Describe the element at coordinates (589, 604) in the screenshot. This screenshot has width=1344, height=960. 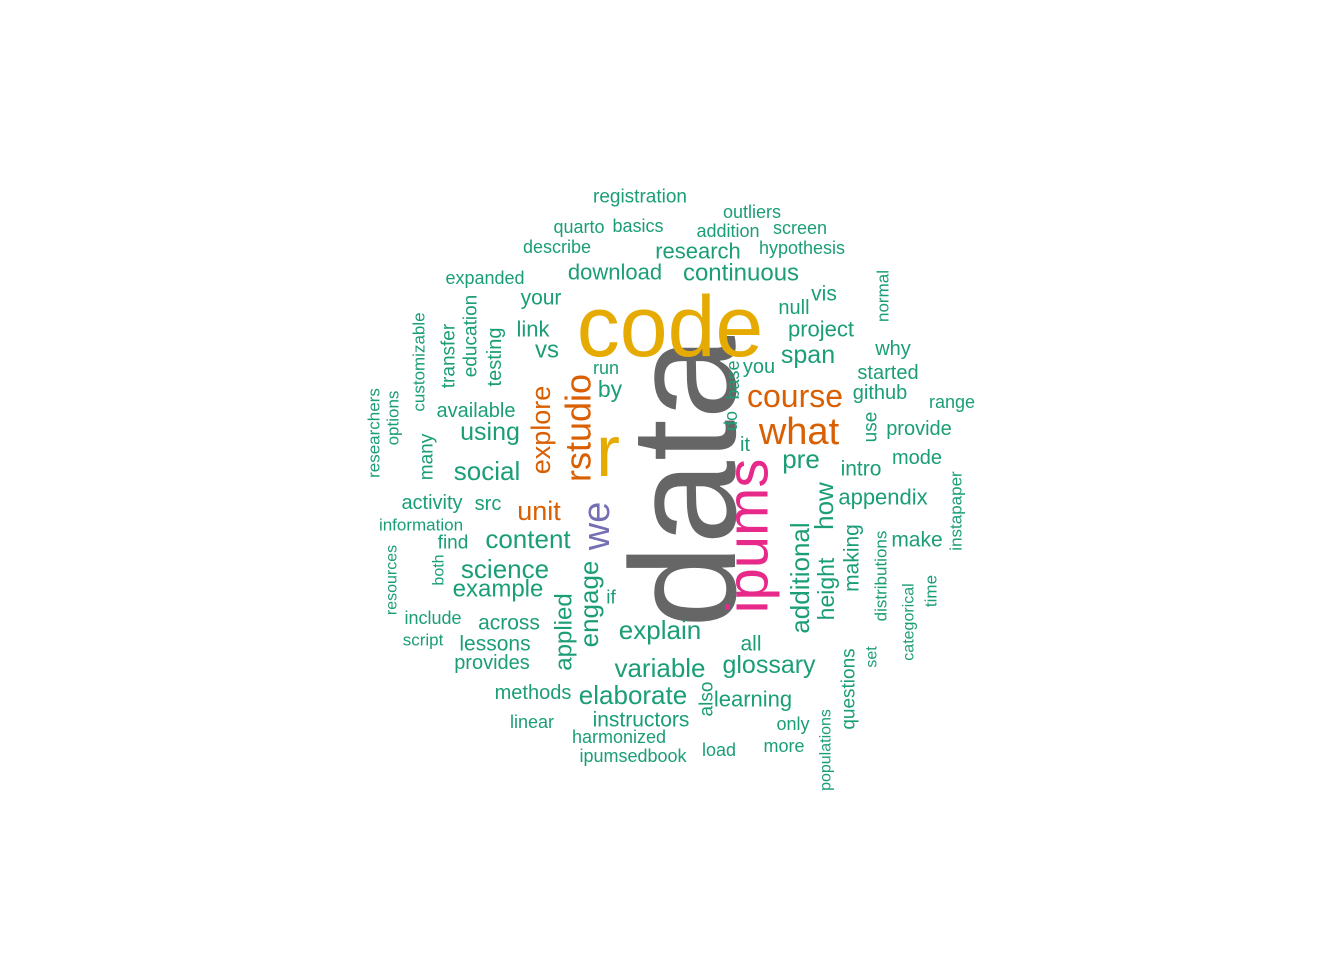
I see `word-engage: engage` at that location.